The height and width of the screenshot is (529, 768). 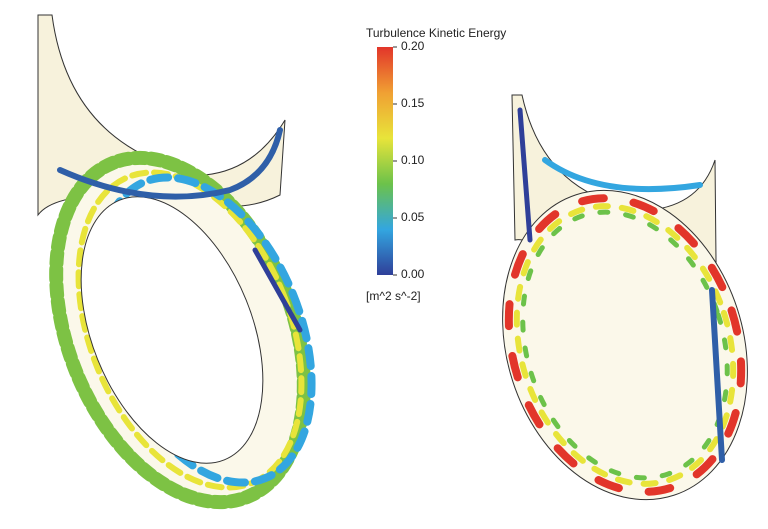 I want to click on colorbar-title: Turbulence Kinetic Energy, so click(x=436, y=33).